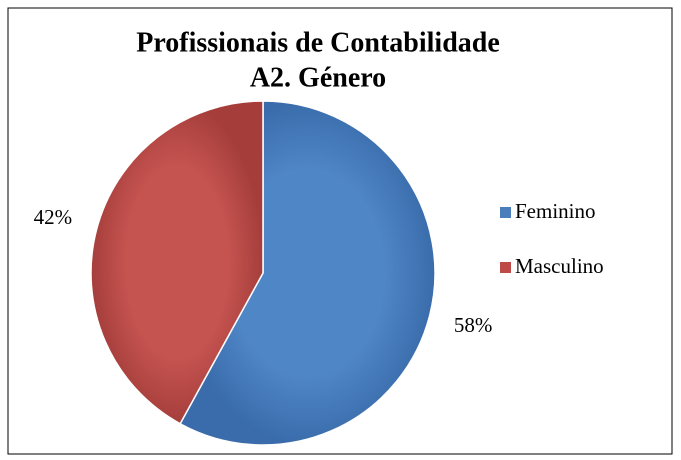  I want to click on data-label: 42%, so click(53, 217).